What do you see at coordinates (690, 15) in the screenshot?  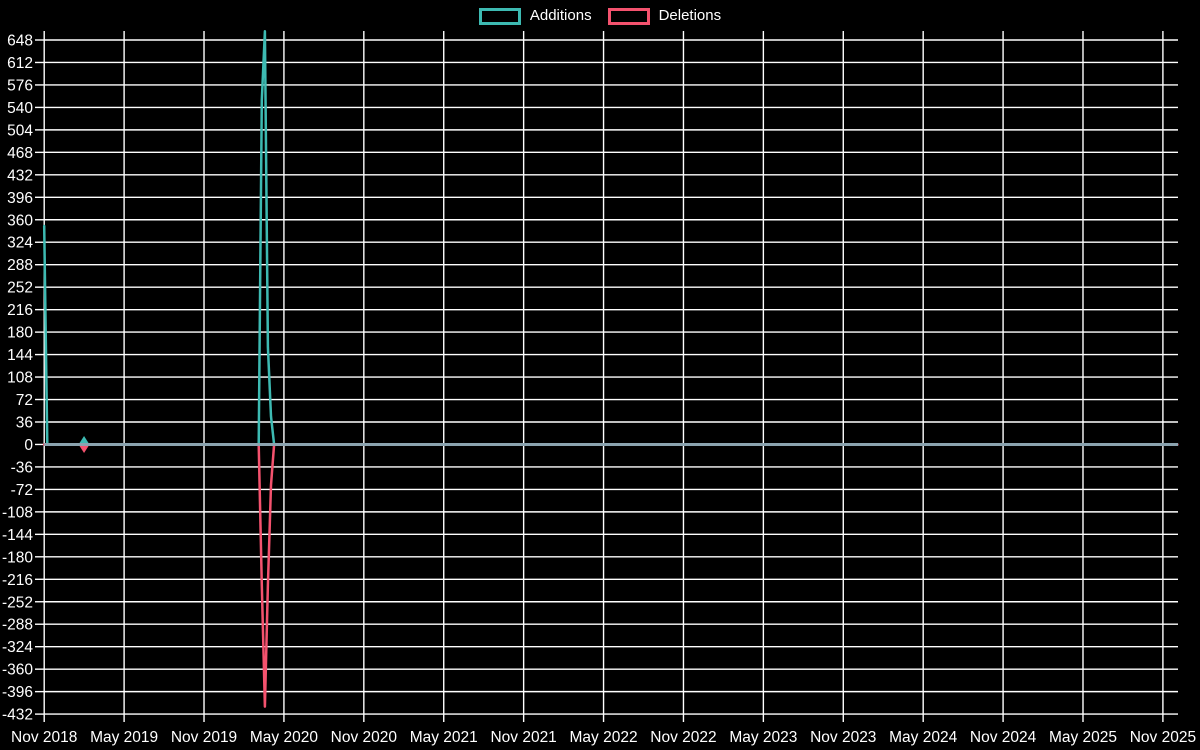 I see `legend-label-deletions: Deletions` at bounding box center [690, 15].